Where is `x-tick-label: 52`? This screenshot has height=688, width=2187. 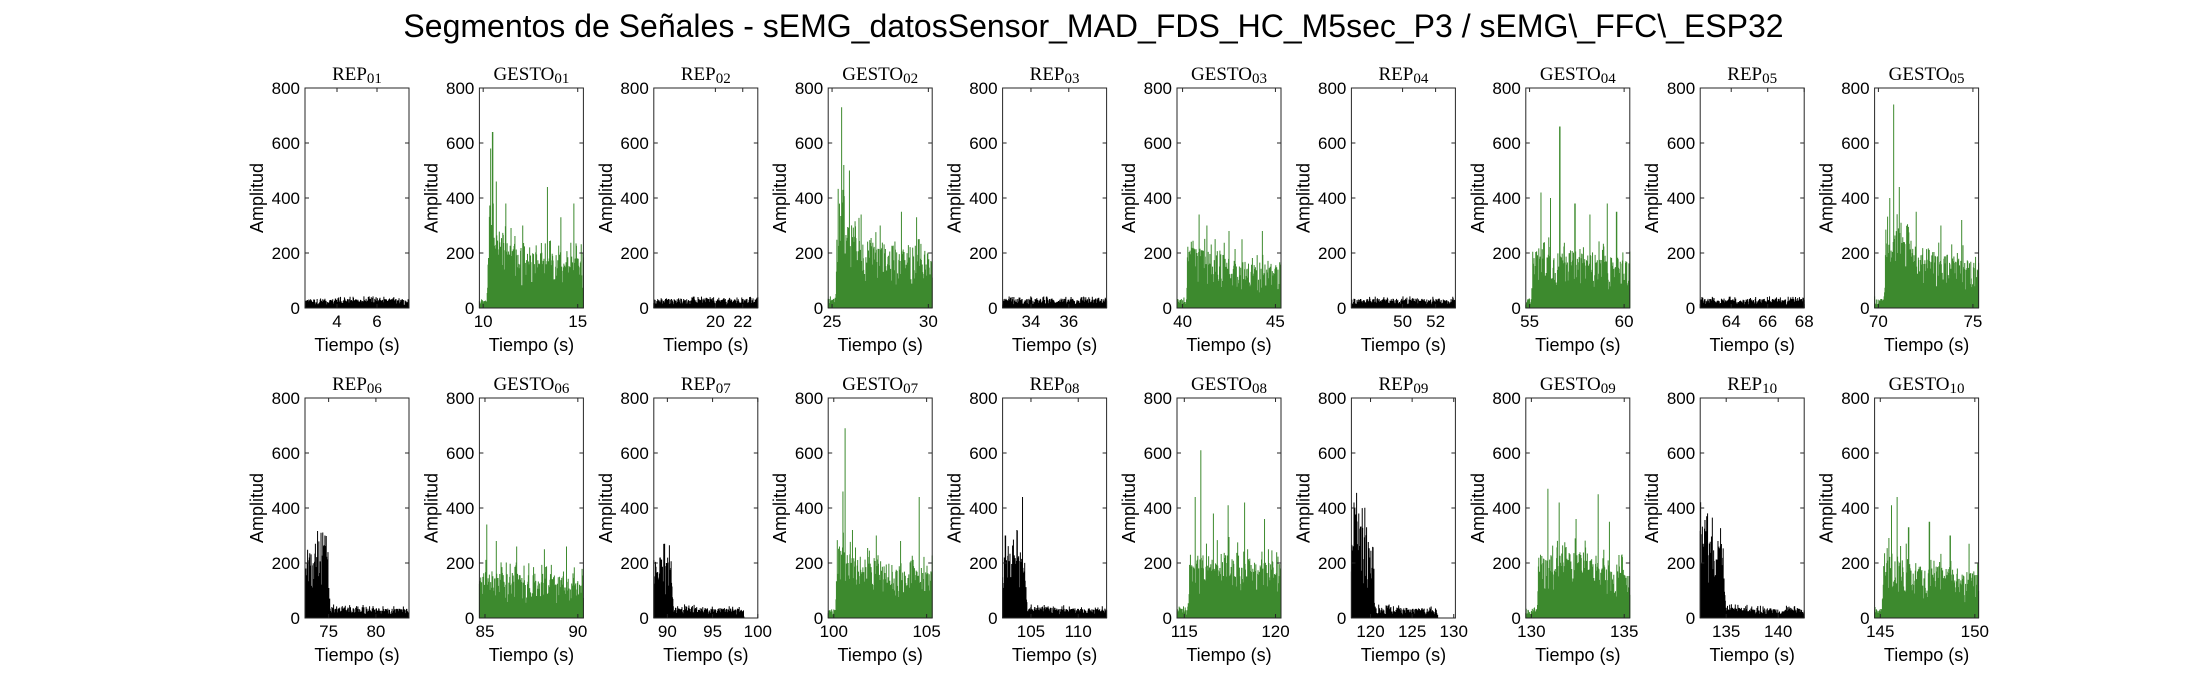
x-tick-label: 52 is located at coordinates (1435, 321).